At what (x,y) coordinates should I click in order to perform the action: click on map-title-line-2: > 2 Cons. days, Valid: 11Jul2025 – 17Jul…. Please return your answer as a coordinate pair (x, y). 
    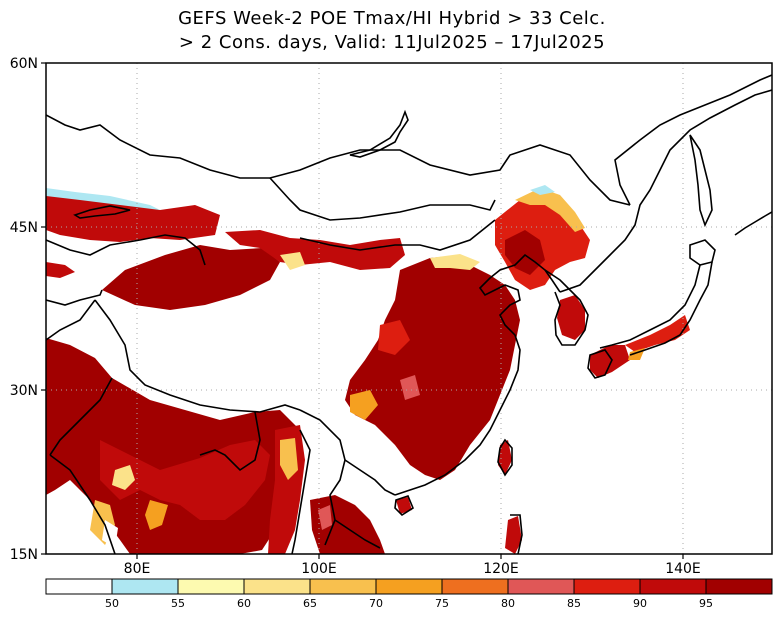
    Looking at the image, I should click on (392, 42).